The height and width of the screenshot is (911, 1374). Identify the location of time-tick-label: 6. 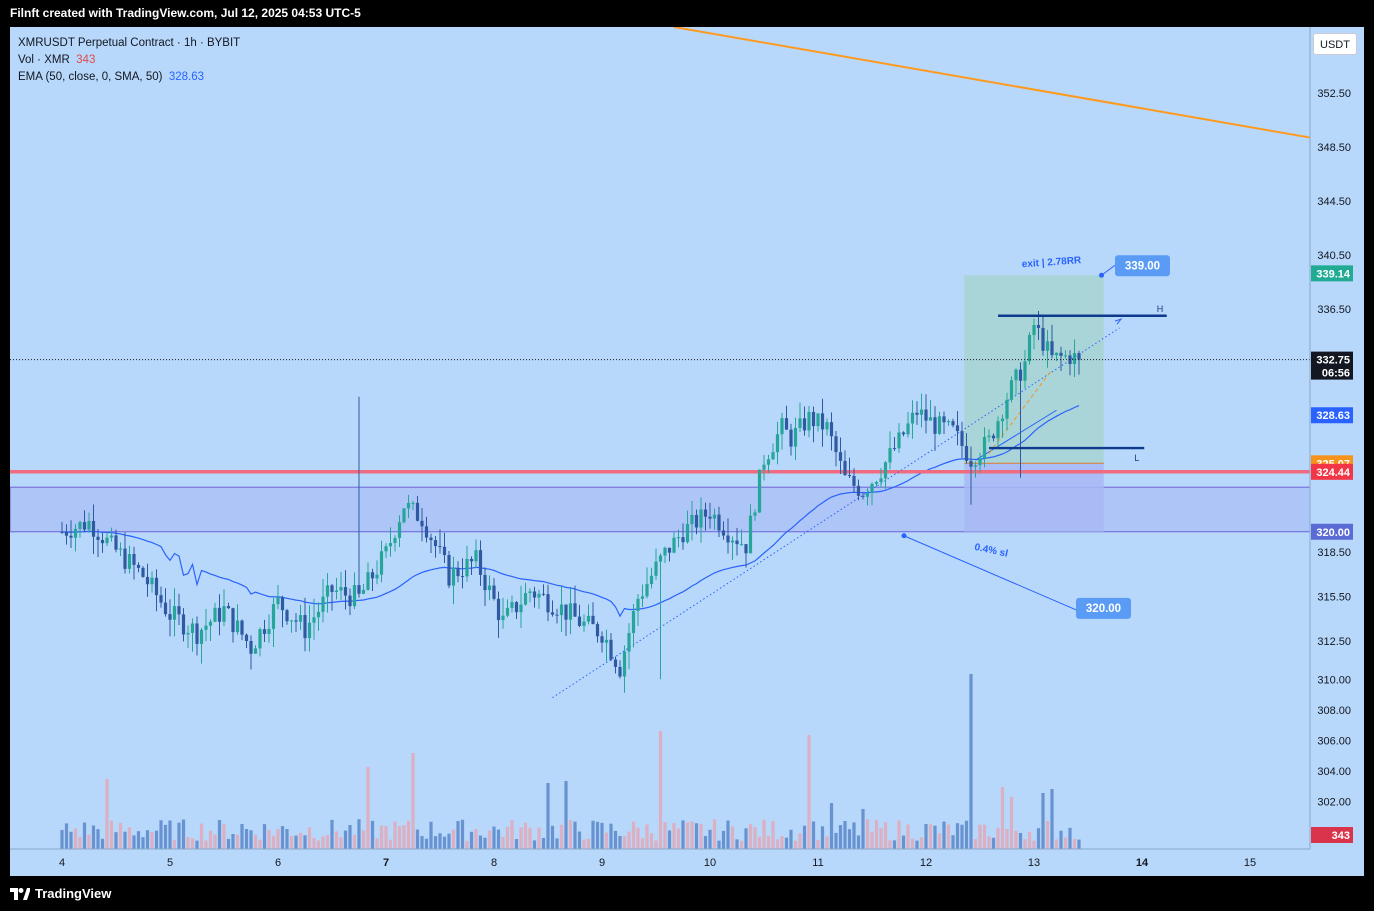
(278, 863).